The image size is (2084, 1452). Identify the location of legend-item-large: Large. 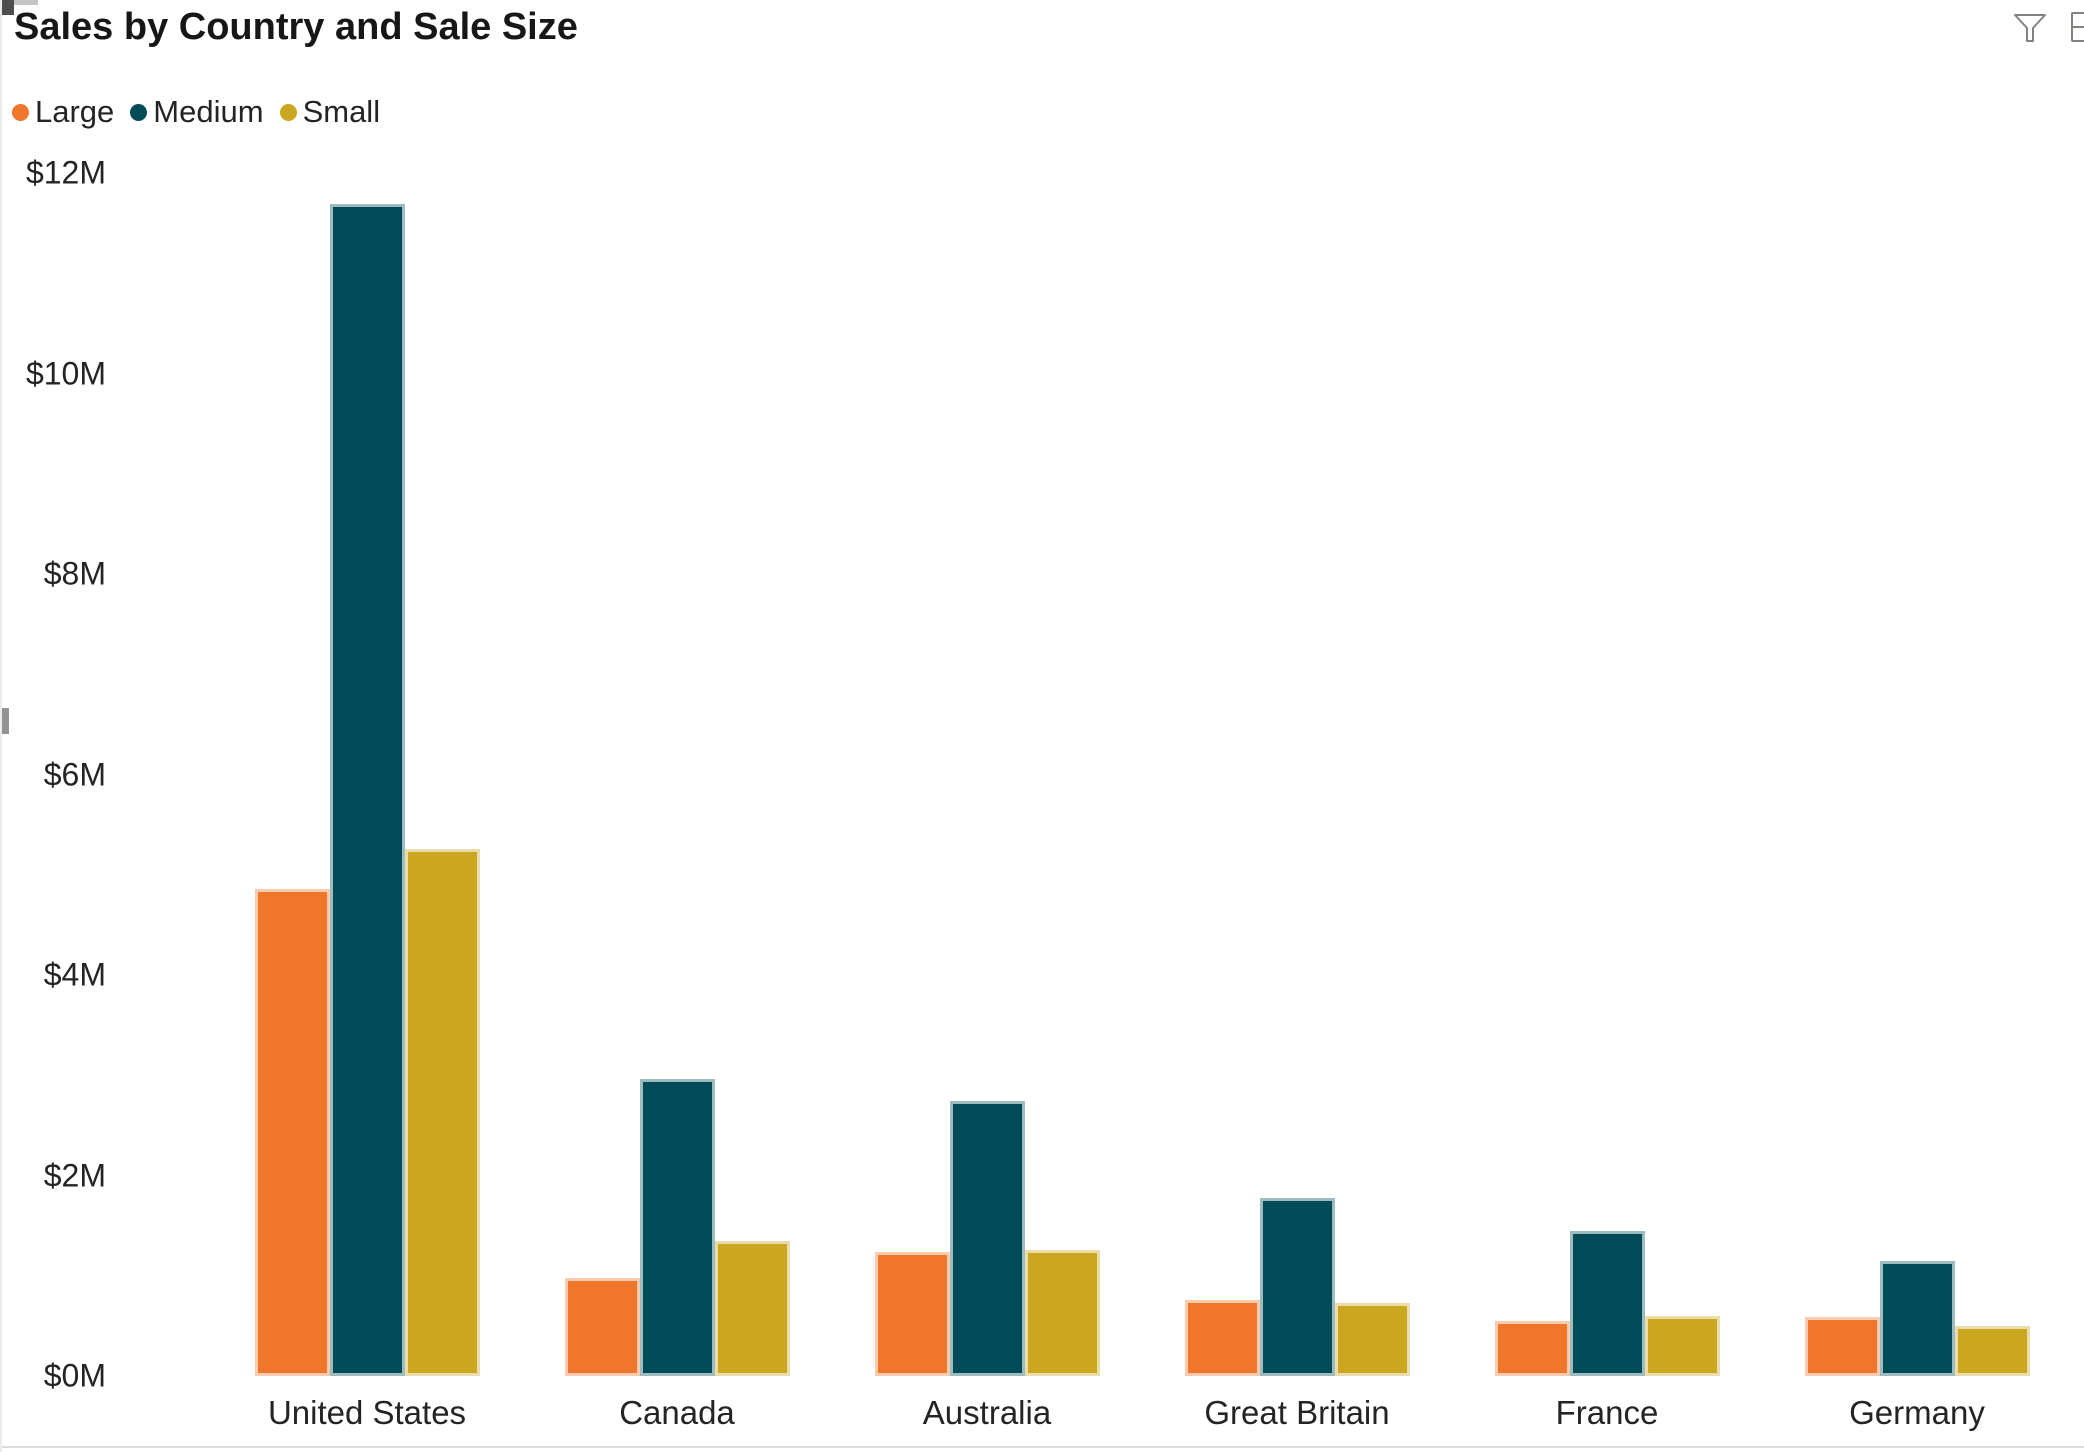
(63, 112).